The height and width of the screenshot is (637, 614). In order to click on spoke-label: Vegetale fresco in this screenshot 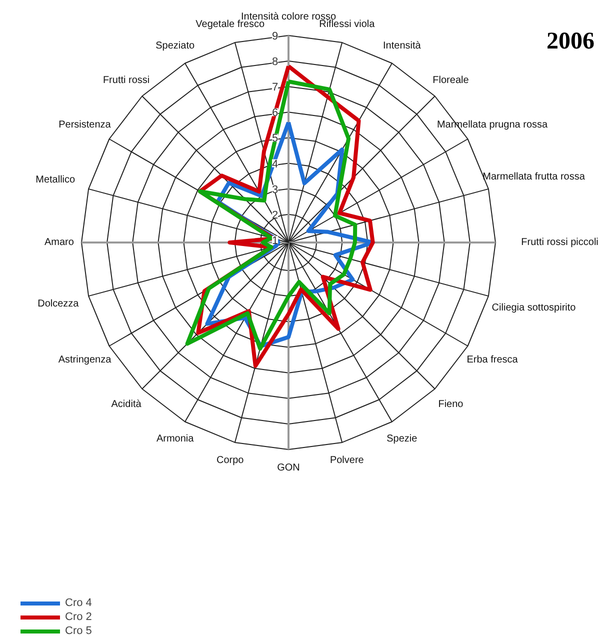, I will do `click(231, 24)`.